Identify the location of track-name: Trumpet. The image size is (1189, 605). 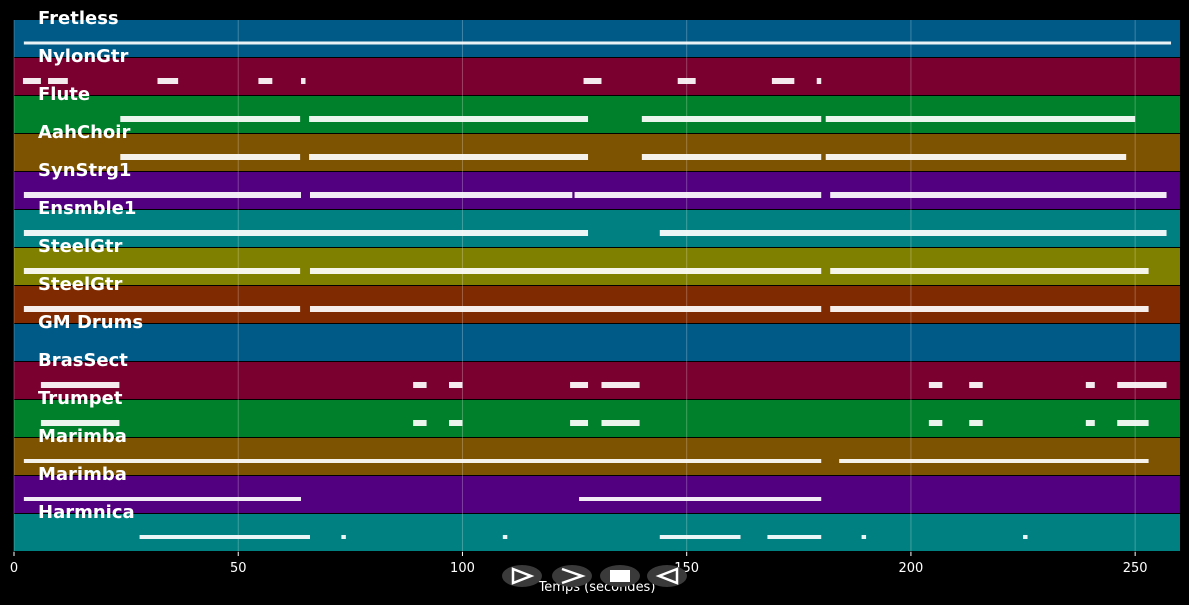
(80, 398).